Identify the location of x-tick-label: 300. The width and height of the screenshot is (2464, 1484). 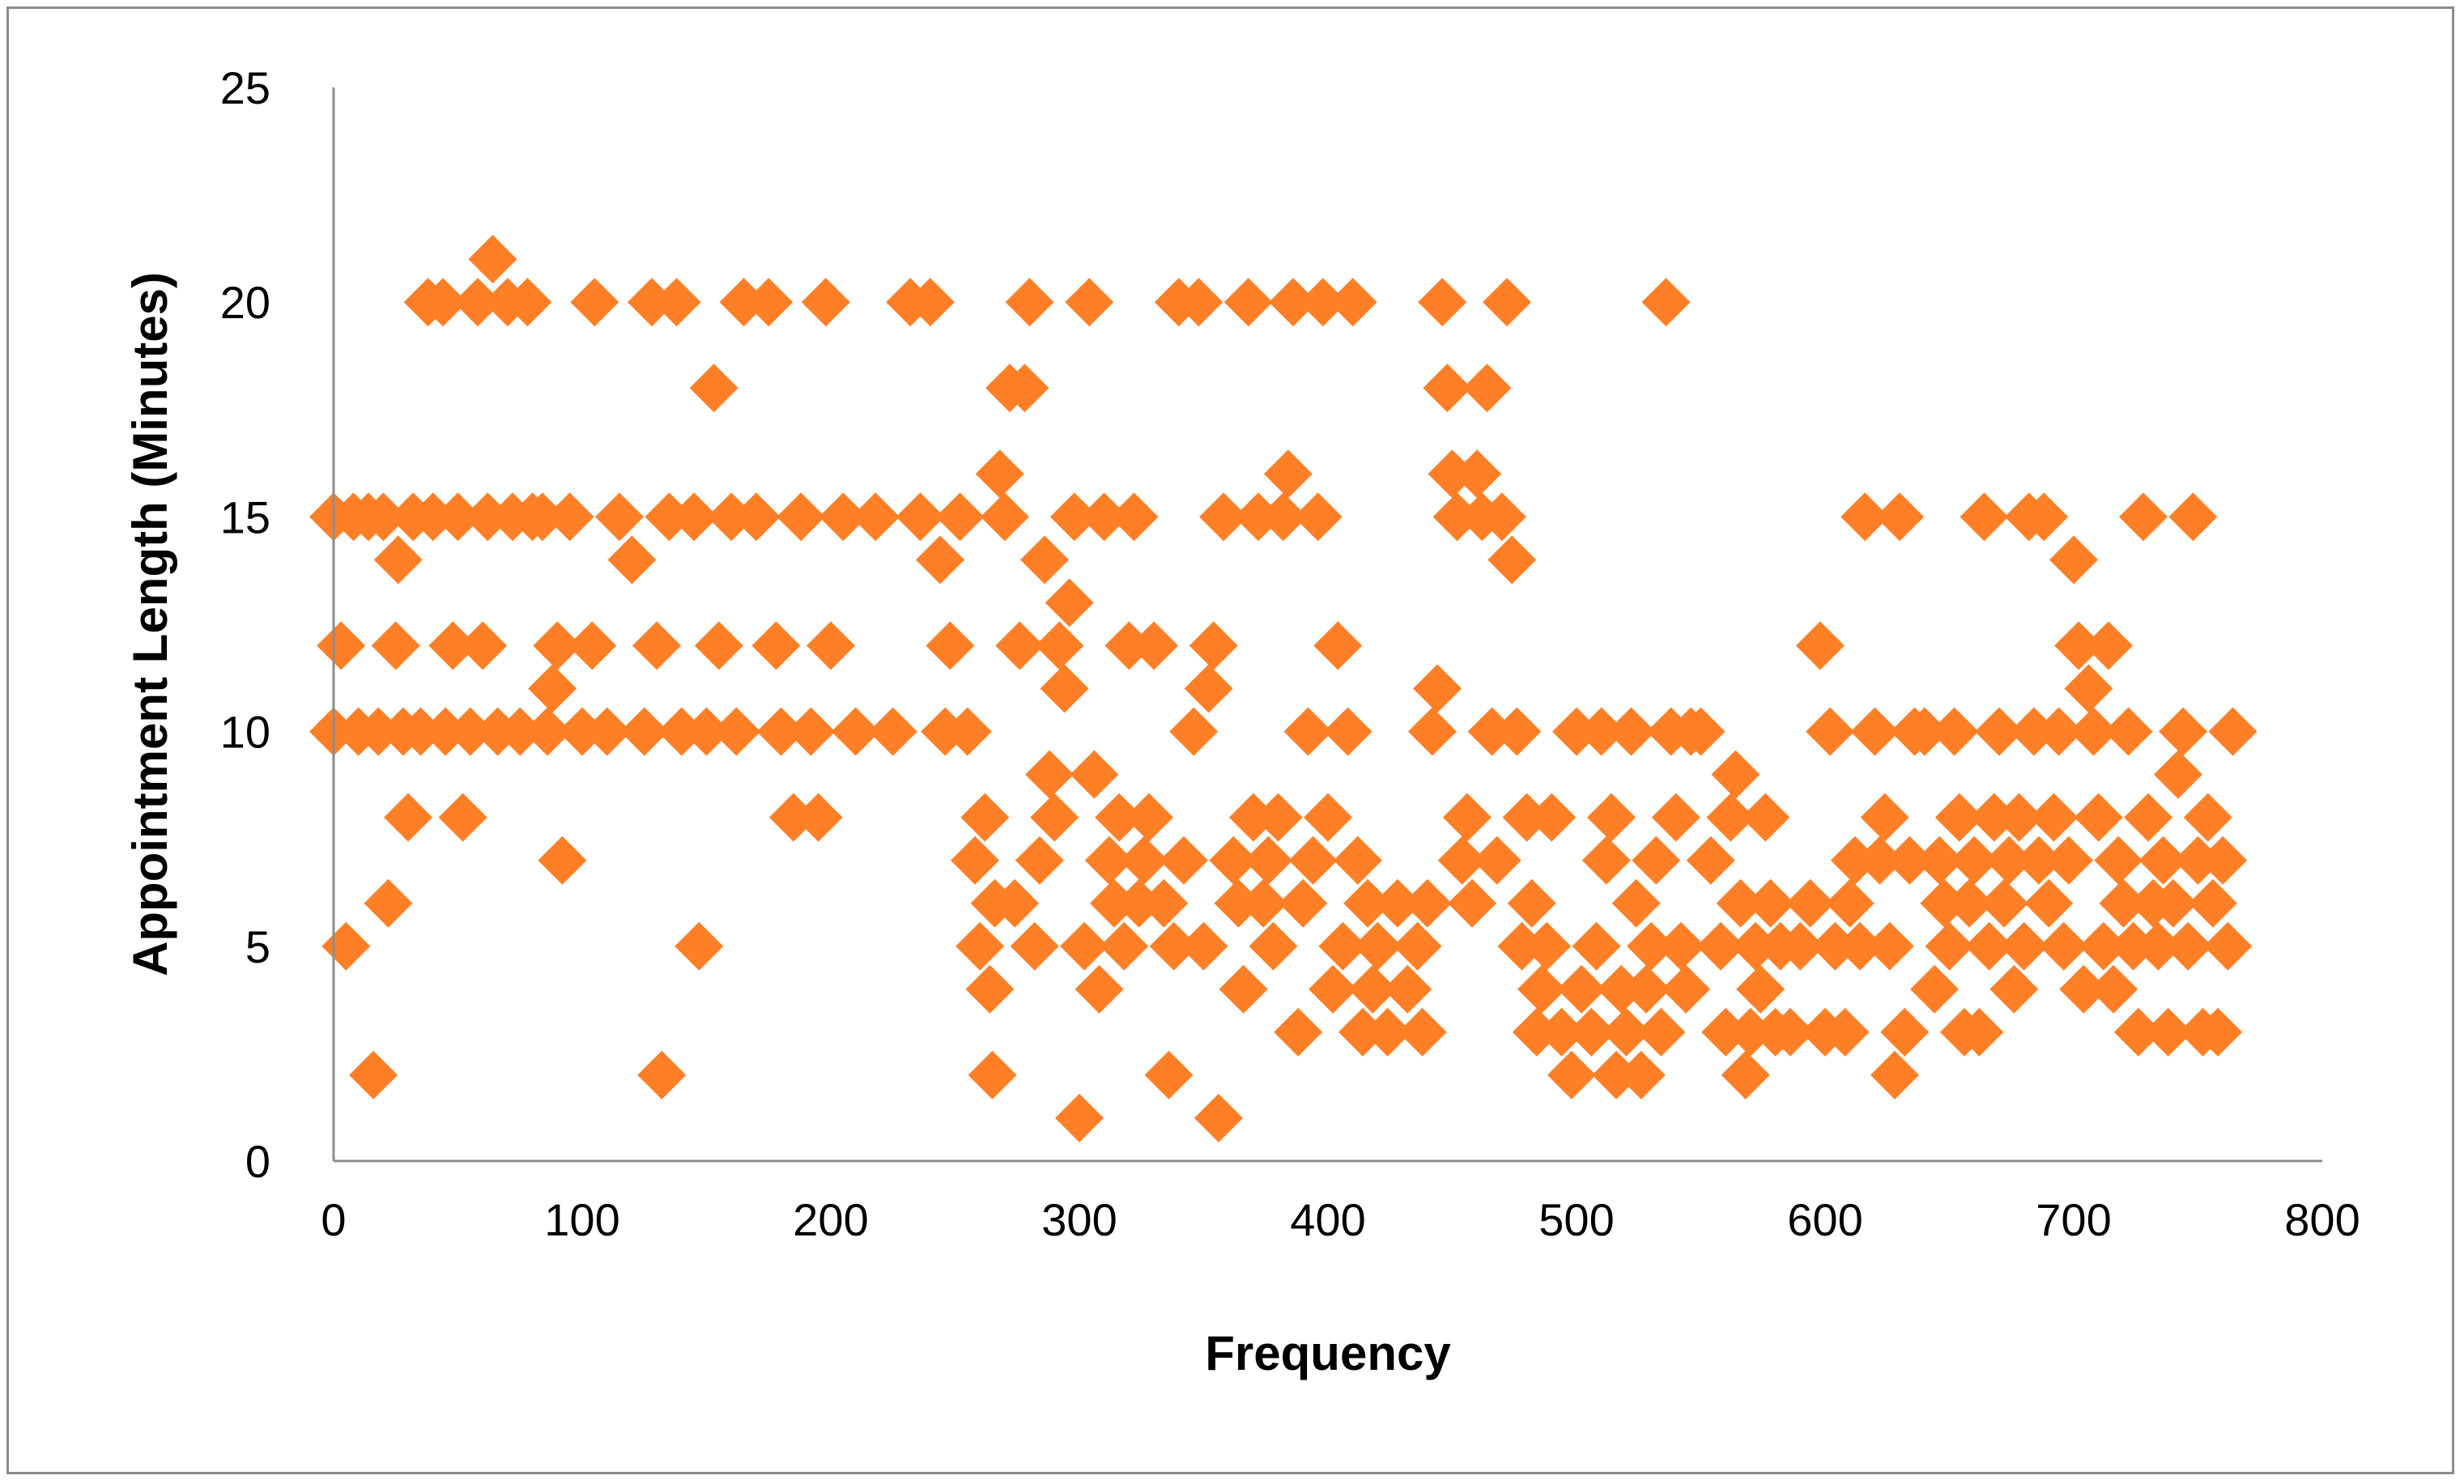
(1079, 1219).